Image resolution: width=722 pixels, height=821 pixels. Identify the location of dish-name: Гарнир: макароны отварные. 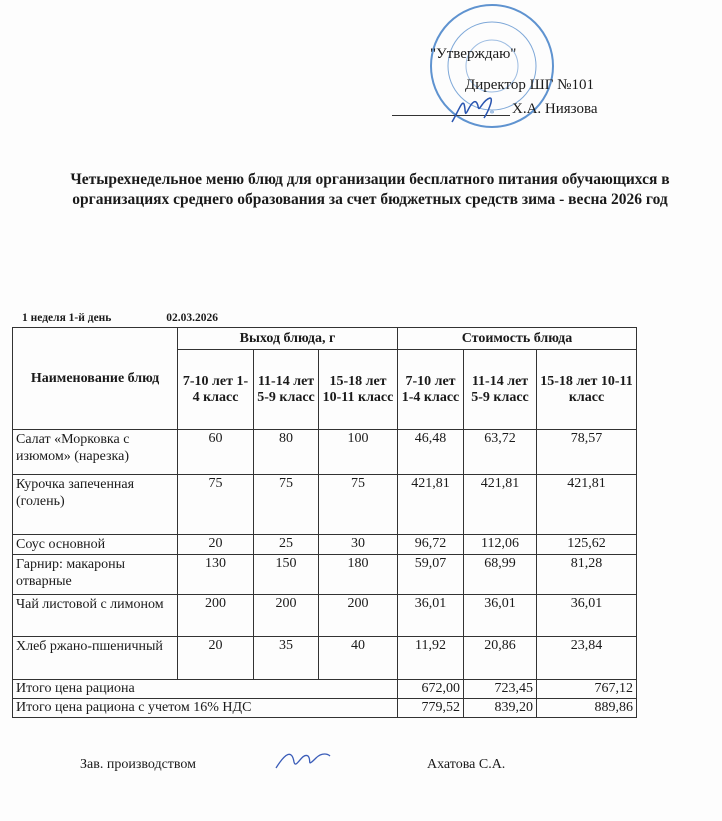
(95, 574).